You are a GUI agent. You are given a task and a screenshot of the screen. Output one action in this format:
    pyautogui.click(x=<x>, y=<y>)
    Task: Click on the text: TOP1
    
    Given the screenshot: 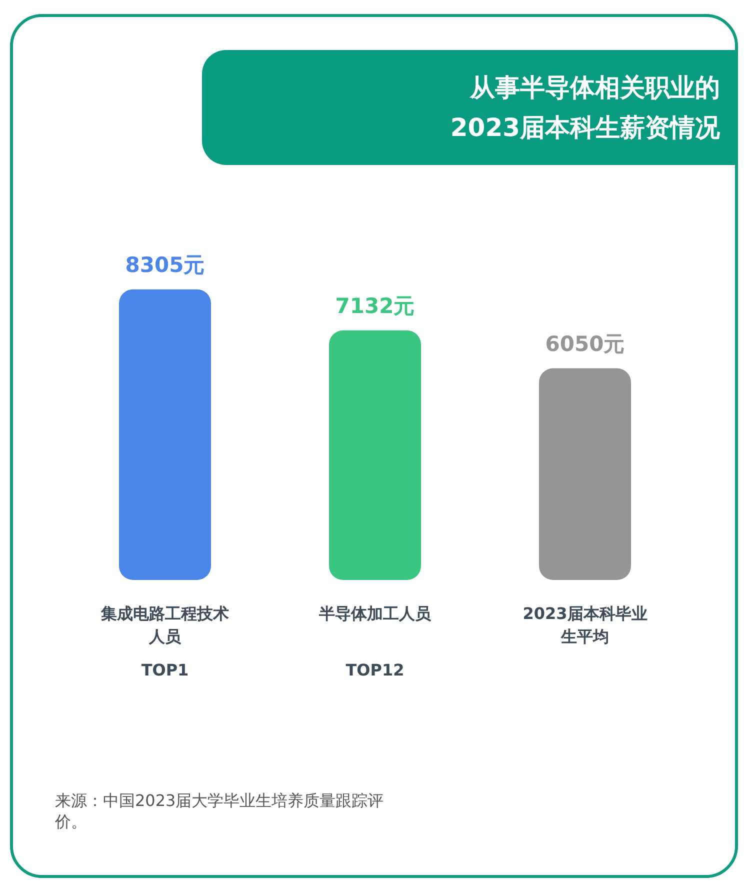 What is the action you would take?
    pyautogui.click(x=165, y=670)
    